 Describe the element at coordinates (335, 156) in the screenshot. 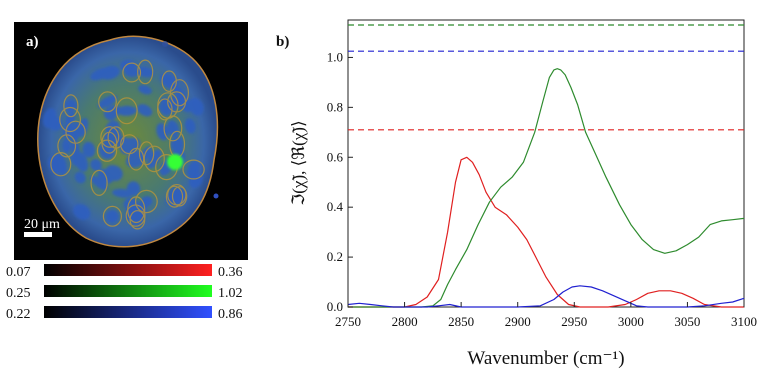

I see `y-tick-label: 0.6` at that location.